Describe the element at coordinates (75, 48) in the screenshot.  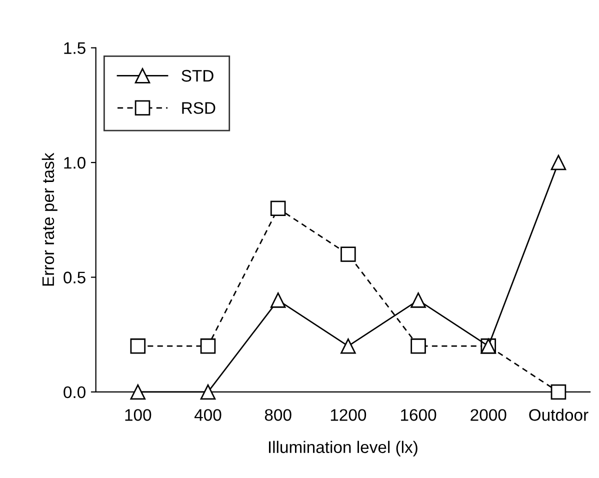
I see `y-tick-label: 1.5` at that location.